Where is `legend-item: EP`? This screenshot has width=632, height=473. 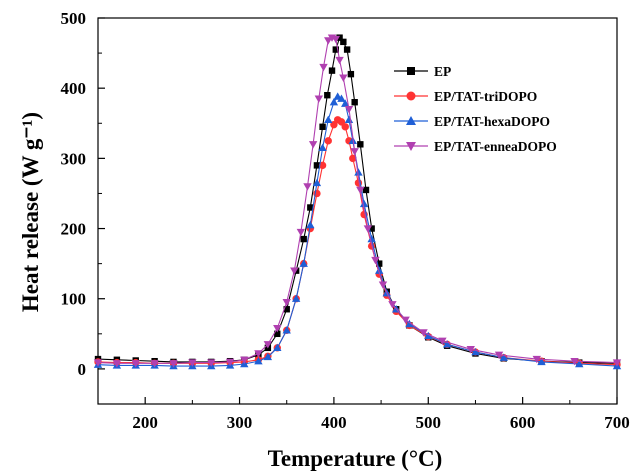
legend-item: EP is located at coordinates (422, 71).